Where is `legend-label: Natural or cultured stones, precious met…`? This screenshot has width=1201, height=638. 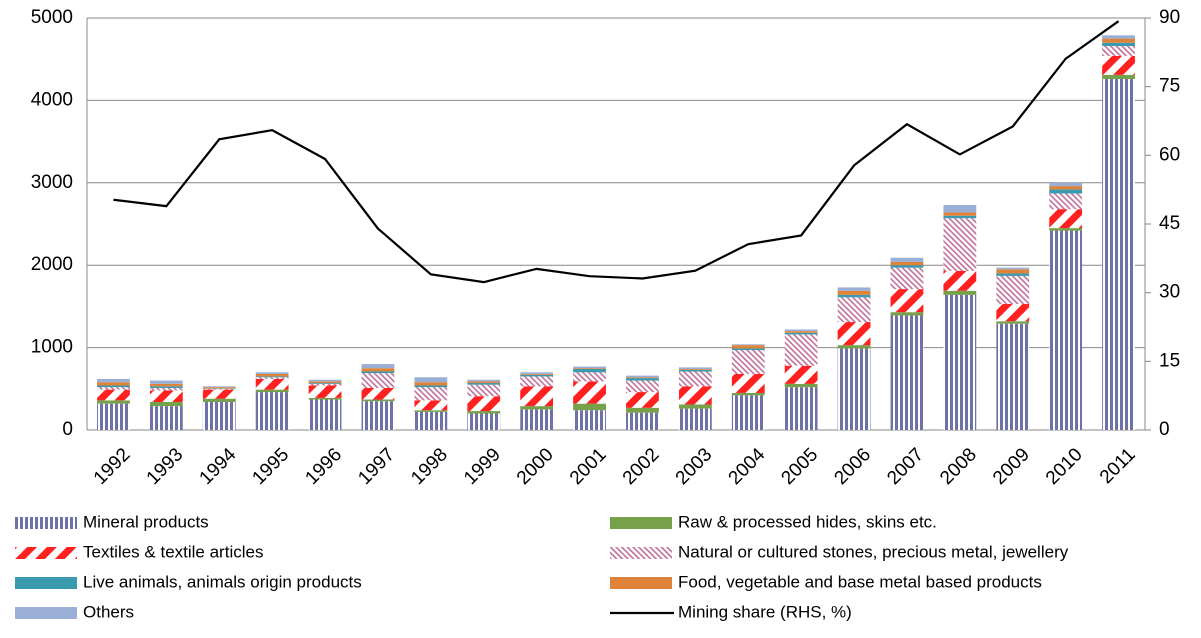 legend-label: Natural or cultured stones, precious met… is located at coordinates (873, 551).